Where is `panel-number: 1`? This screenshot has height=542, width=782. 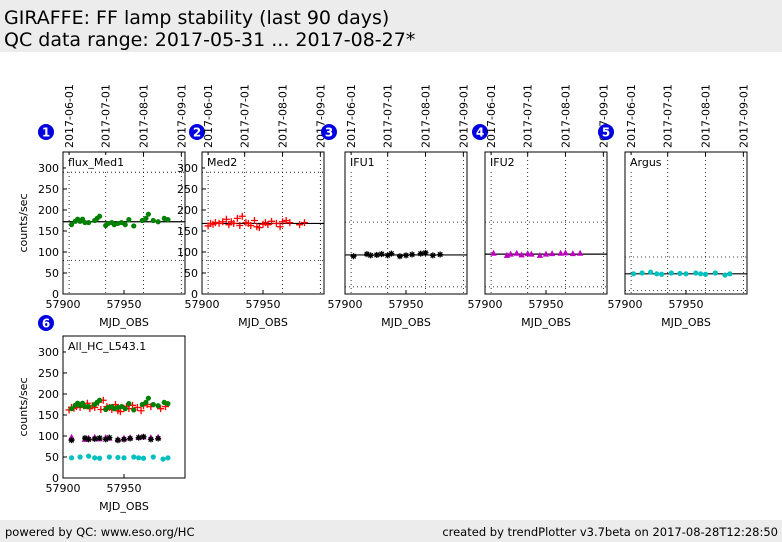
panel-number: 1 is located at coordinates (46, 133).